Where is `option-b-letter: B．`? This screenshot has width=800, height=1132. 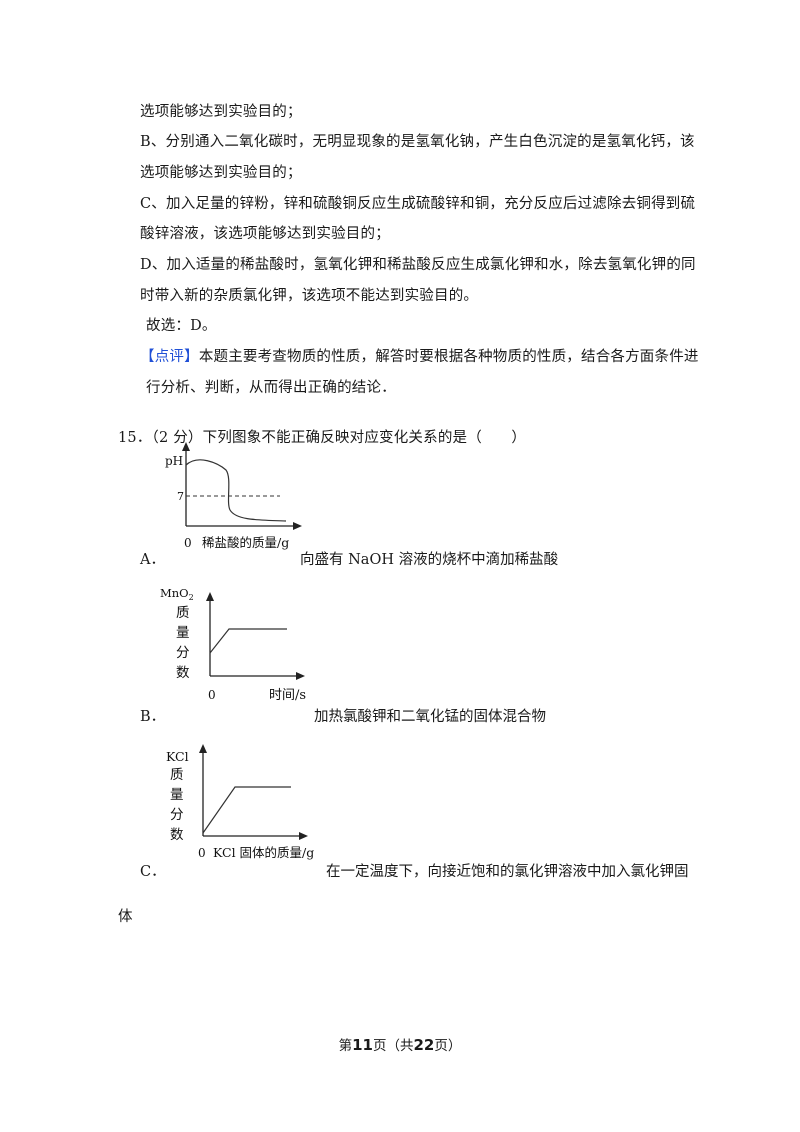 option-b-letter: B． is located at coordinates (153, 717).